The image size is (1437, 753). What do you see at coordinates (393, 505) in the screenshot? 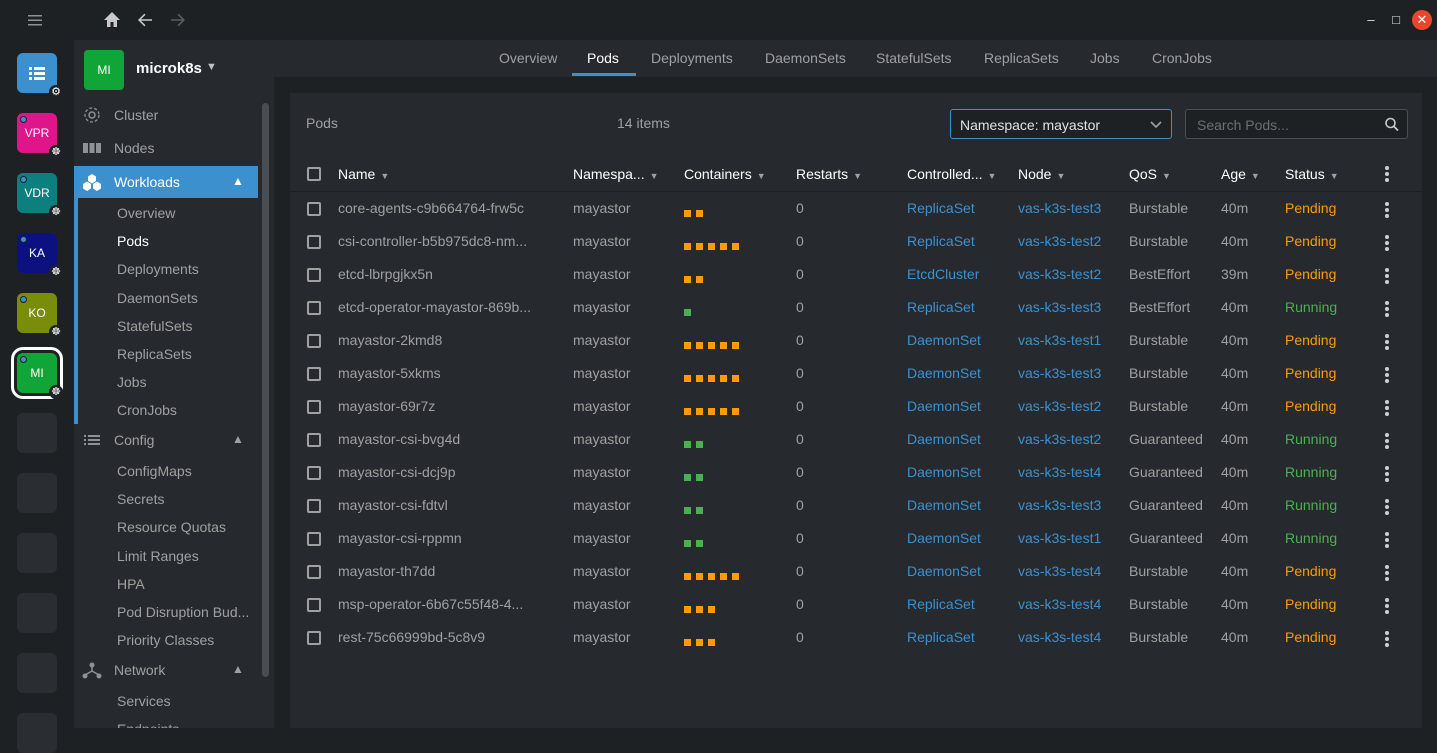
I see `pod-name: mayastor-csi-fdtvl` at bounding box center [393, 505].